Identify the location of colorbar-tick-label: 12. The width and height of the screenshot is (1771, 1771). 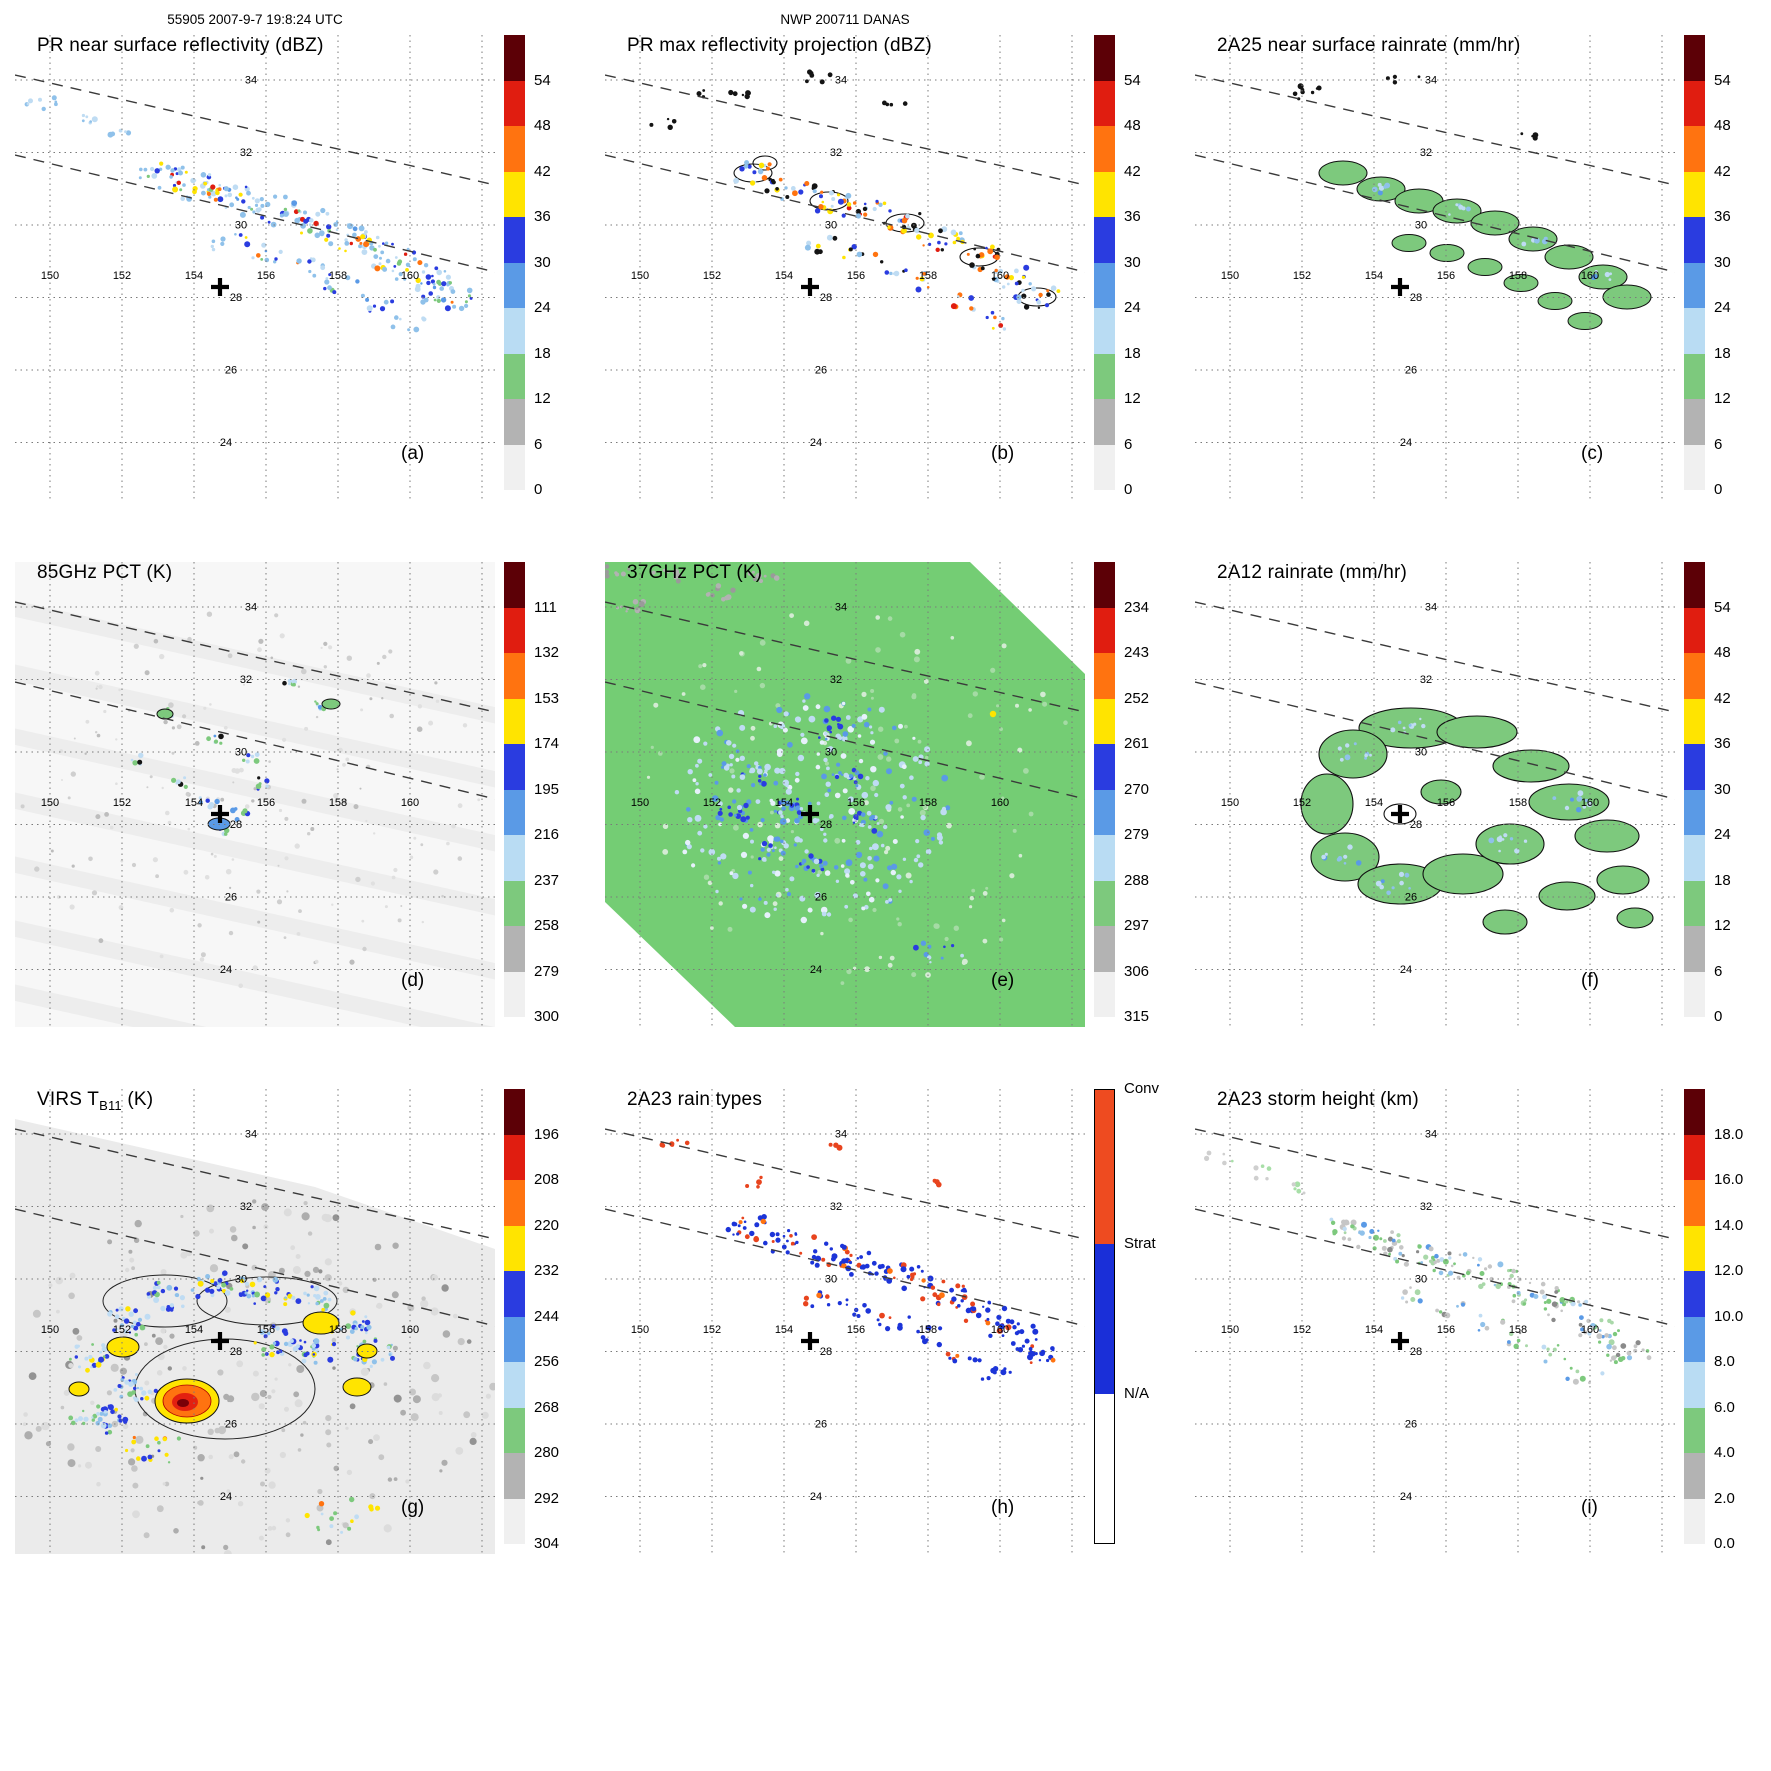
(1132, 398).